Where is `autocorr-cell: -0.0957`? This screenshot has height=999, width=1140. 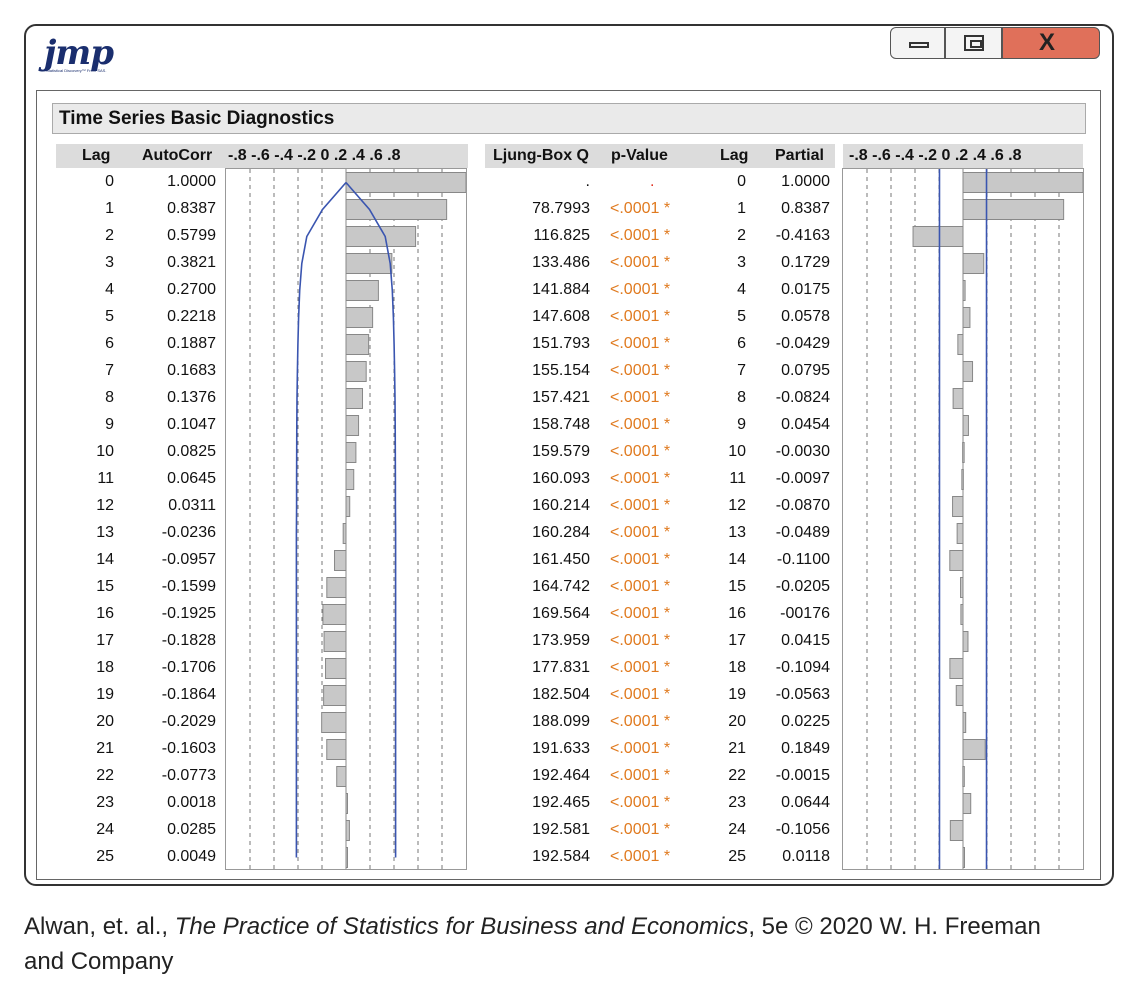 autocorr-cell: -0.0957 is located at coordinates (188, 559).